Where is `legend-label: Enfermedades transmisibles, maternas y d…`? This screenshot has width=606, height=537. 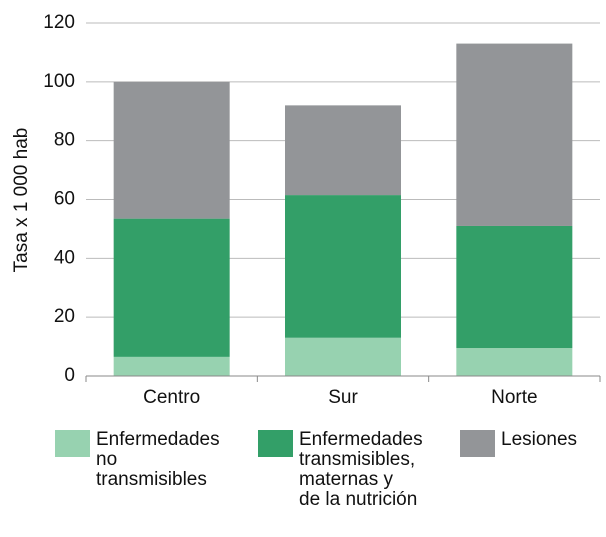
legend-label: Enfermedades transmisibles, maternas y d… is located at coordinates (361, 469).